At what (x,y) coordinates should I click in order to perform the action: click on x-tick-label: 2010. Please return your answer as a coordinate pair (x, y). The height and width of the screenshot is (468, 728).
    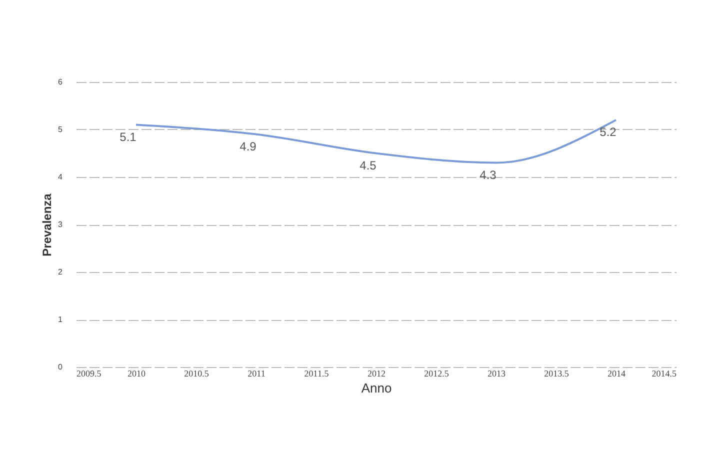
    Looking at the image, I should click on (137, 373).